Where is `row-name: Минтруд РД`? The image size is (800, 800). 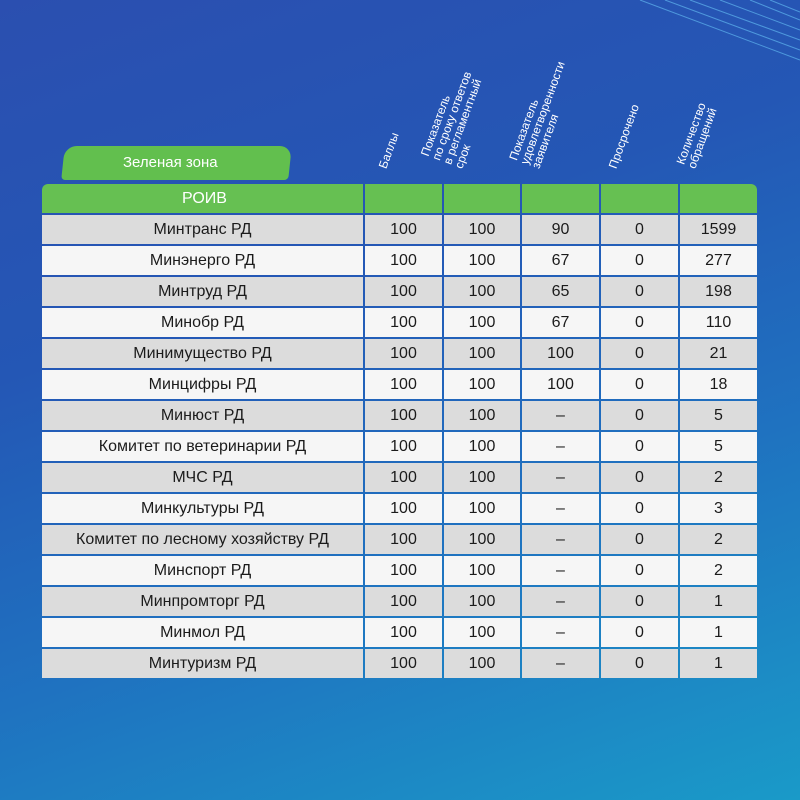
row-name: Минтруд РД is located at coordinates (202, 291).